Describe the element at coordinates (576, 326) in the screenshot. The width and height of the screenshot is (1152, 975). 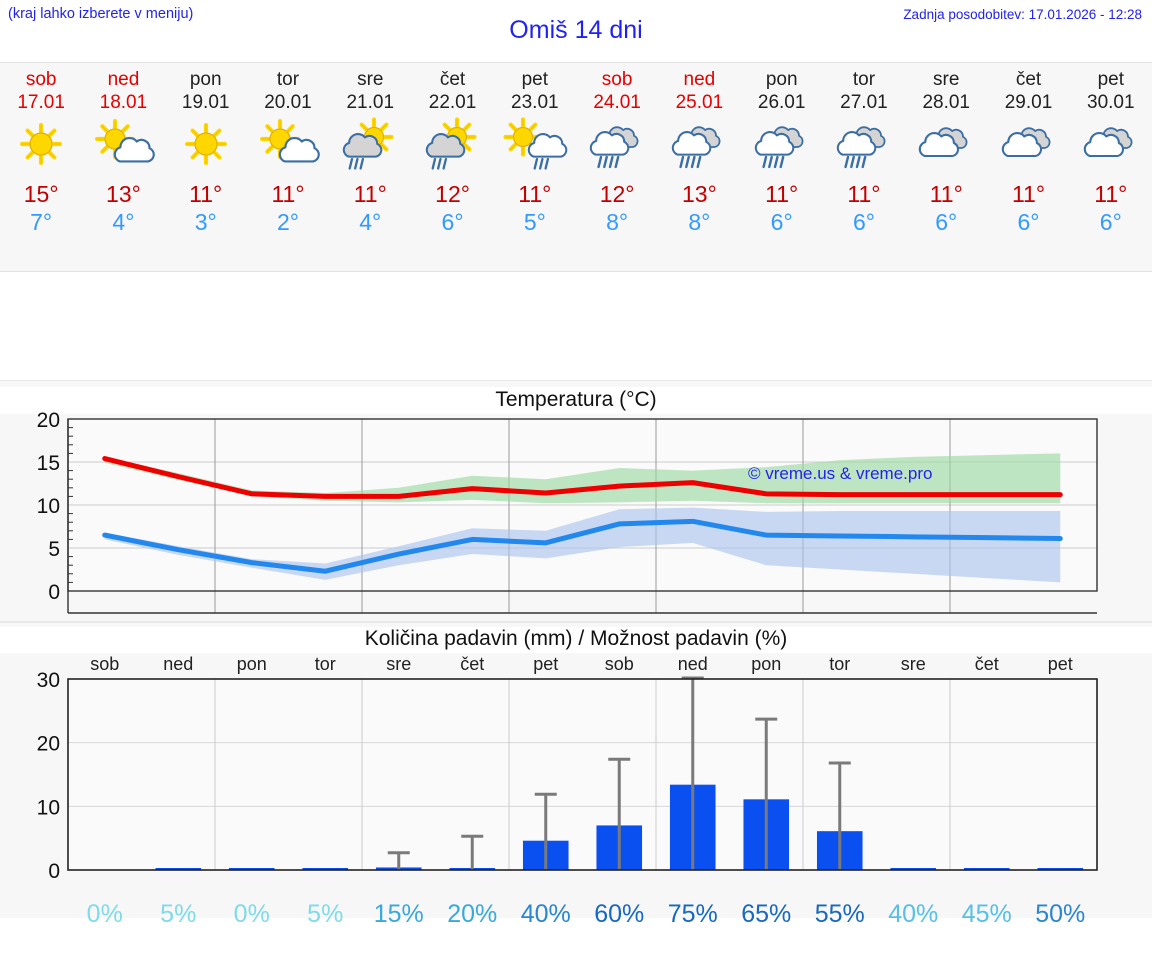
I see `spacer` at that location.